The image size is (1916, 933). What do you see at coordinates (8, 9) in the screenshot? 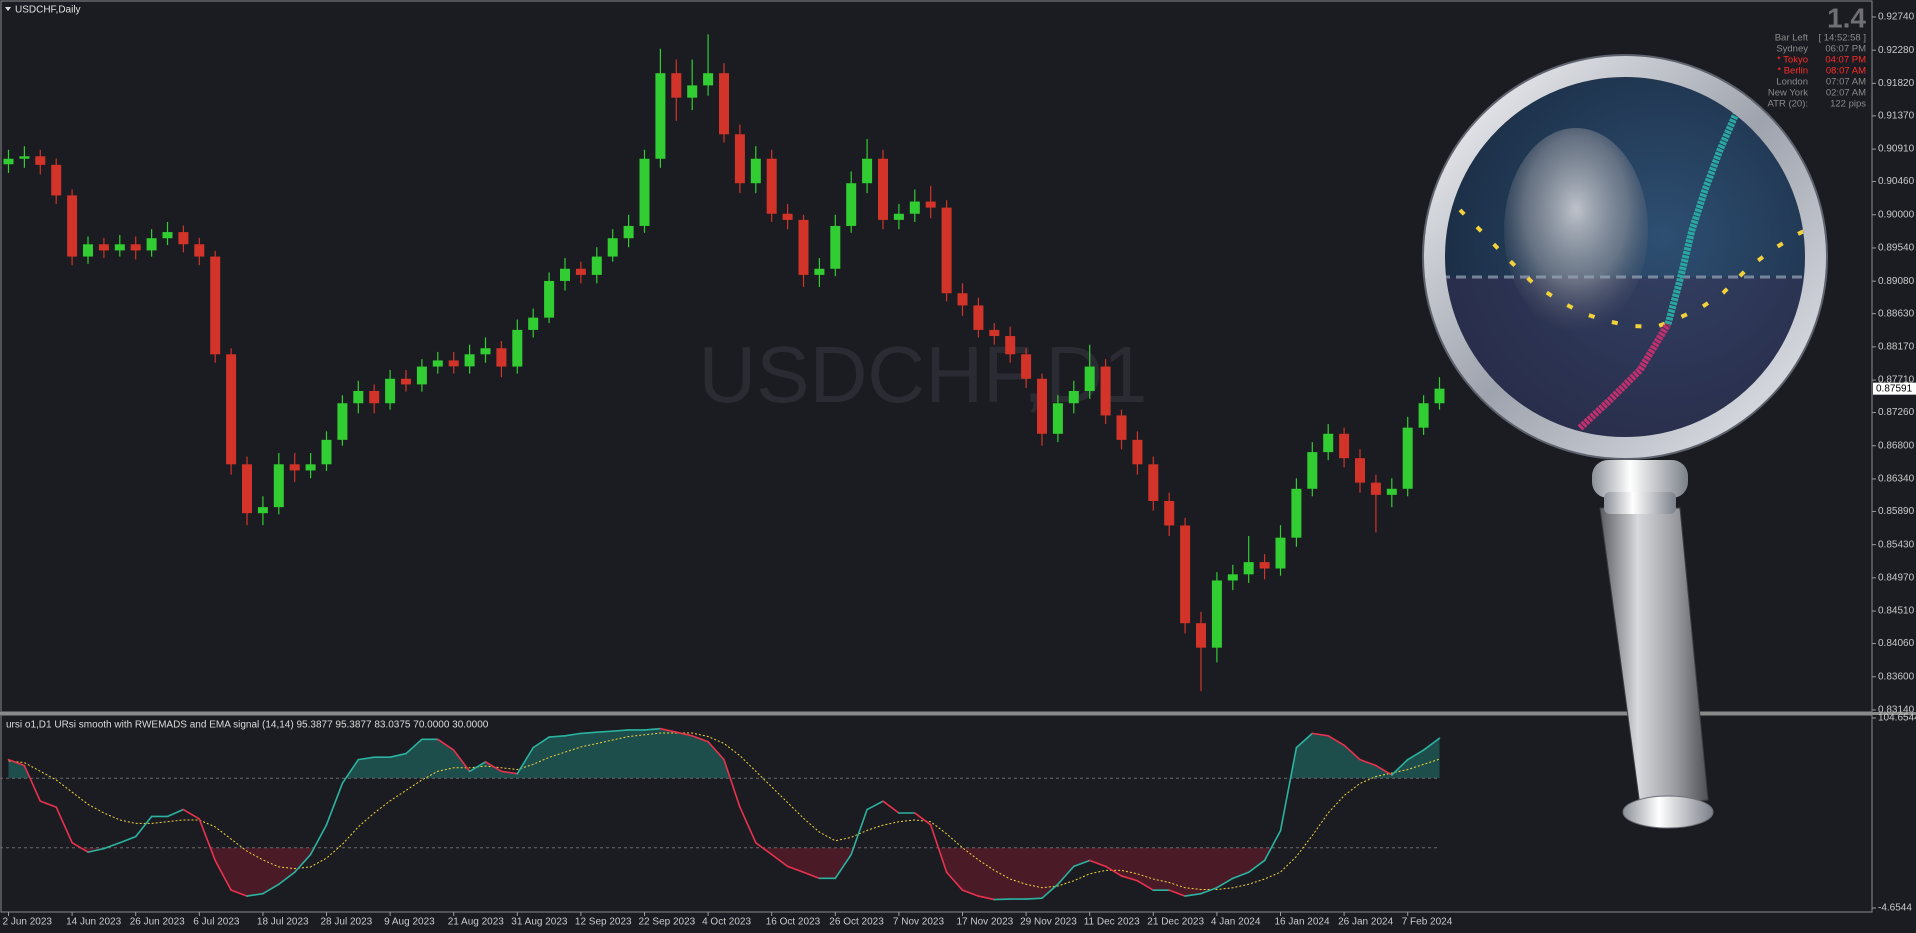
I see `collapse-arrow` at bounding box center [8, 9].